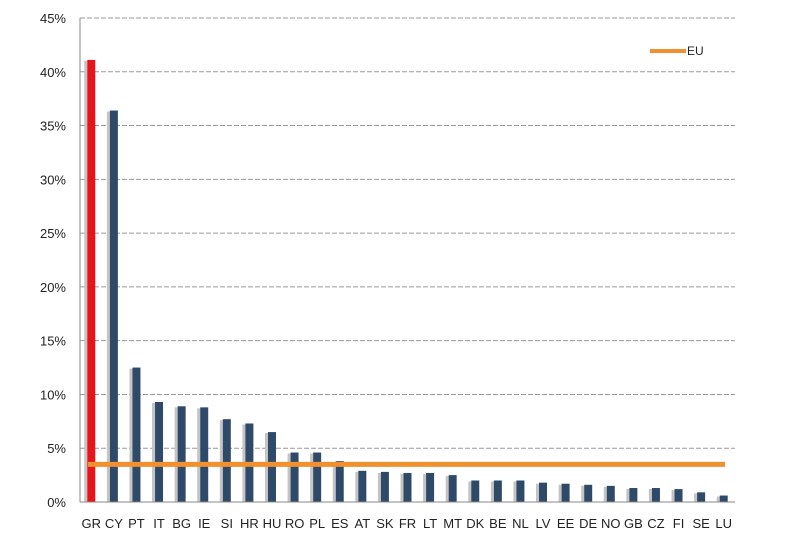 This screenshot has width=803, height=548. Describe the element at coordinates (565, 492) in the screenshot. I see `bar-ee` at that location.